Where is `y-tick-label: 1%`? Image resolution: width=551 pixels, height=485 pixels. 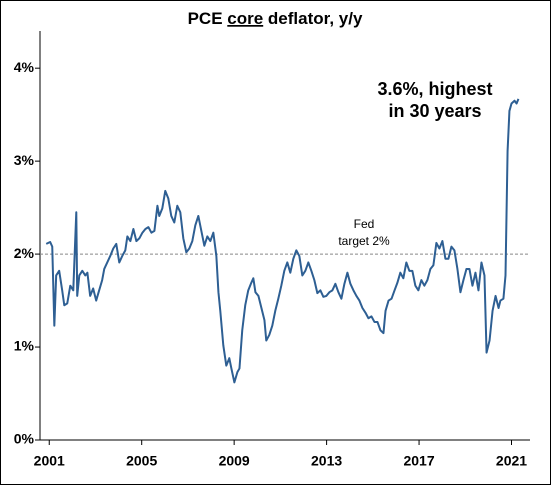
y-tick-label: 1% is located at coordinates (24, 346).